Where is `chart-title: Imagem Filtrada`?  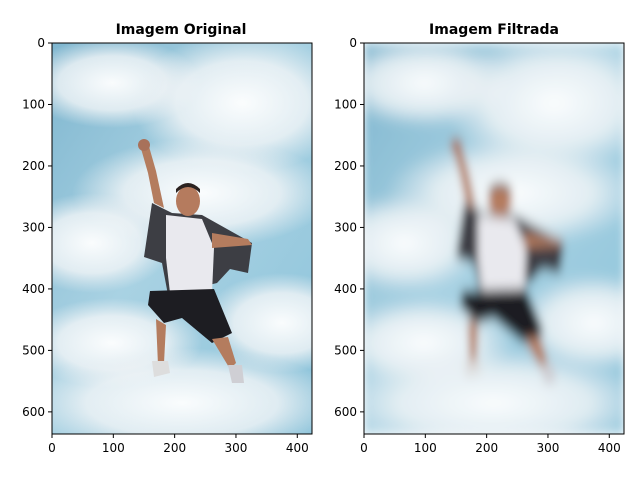
chart-title: Imagem Filtrada is located at coordinates (494, 30).